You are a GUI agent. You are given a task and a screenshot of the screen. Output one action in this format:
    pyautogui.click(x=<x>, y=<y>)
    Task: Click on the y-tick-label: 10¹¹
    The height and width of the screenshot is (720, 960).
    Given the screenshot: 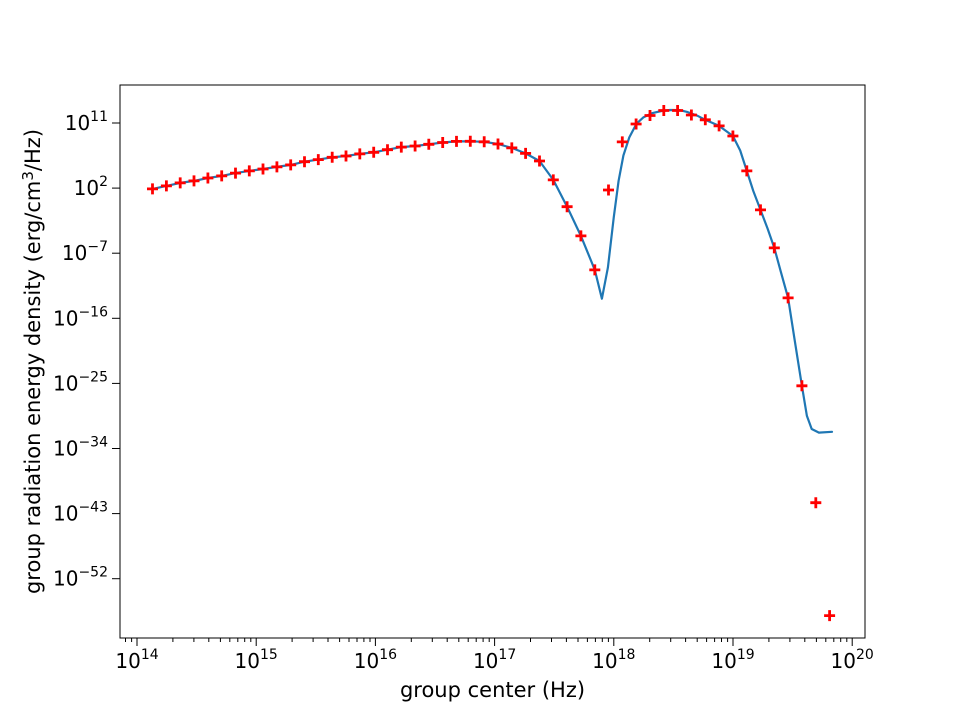 What is the action you would take?
    pyautogui.click(x=86, y=122)
    